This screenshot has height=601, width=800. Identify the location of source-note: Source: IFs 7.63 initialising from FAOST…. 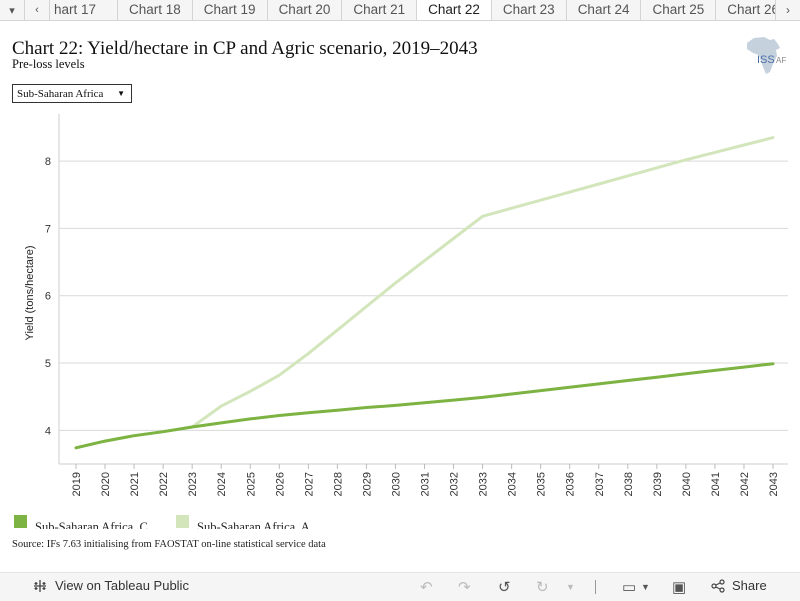
(169, 544).